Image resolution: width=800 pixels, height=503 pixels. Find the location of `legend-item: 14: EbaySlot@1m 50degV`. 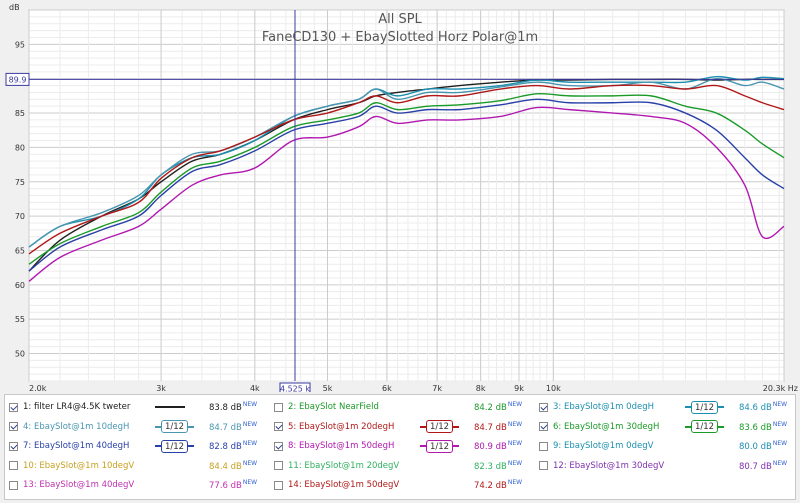

legend-item: 14: EbaySlot@1m 50degV is located at coordinates (336, 485).